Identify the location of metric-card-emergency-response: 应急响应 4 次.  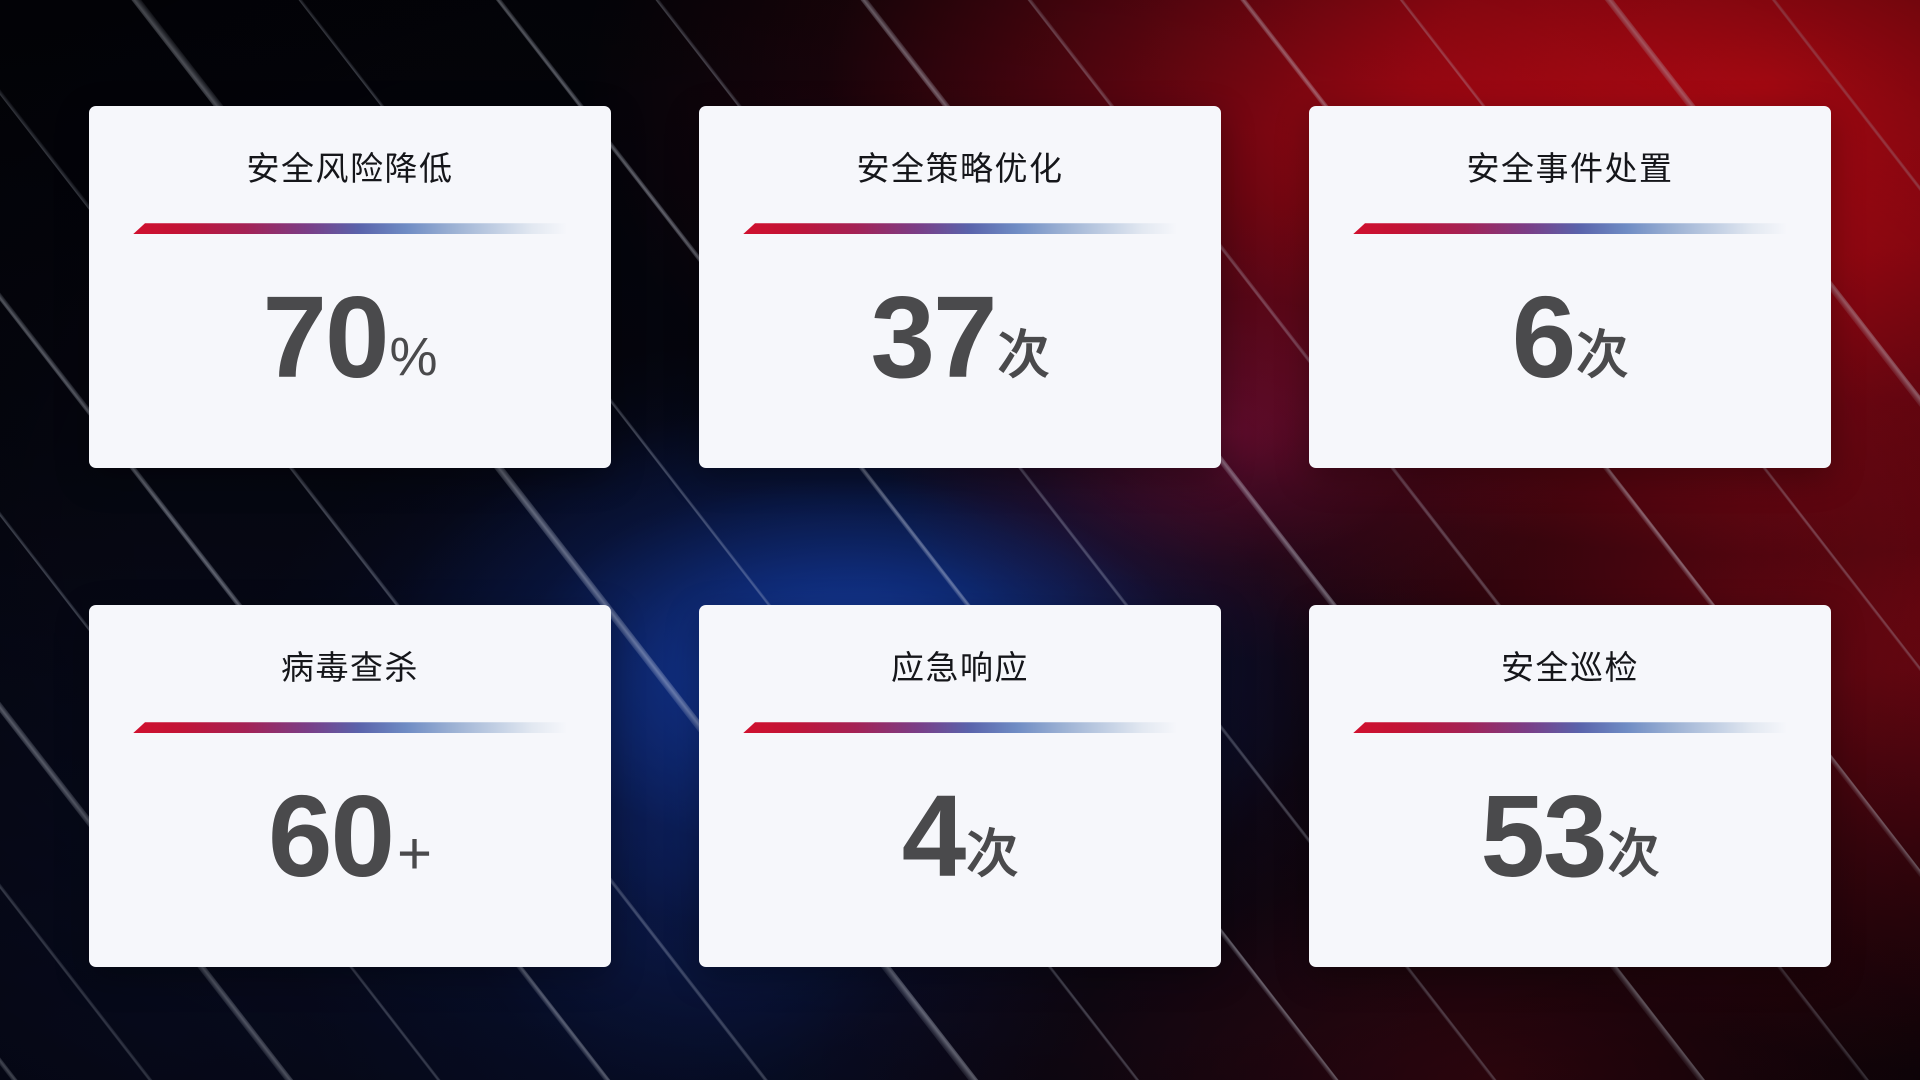
(960, 786).